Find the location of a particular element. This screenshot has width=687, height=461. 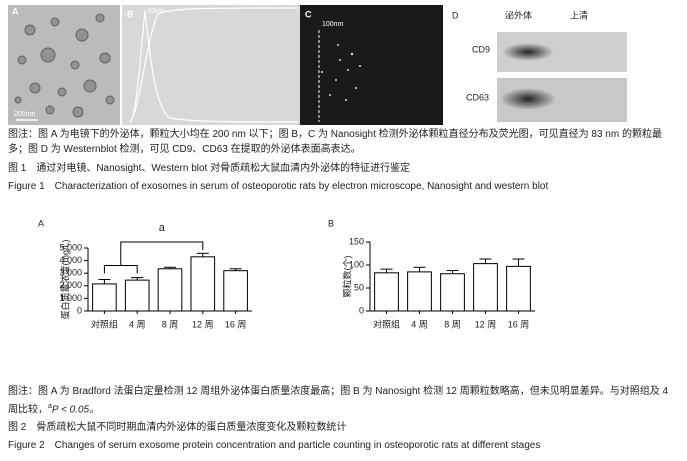

size-curve is located at coordinates (214, 66).